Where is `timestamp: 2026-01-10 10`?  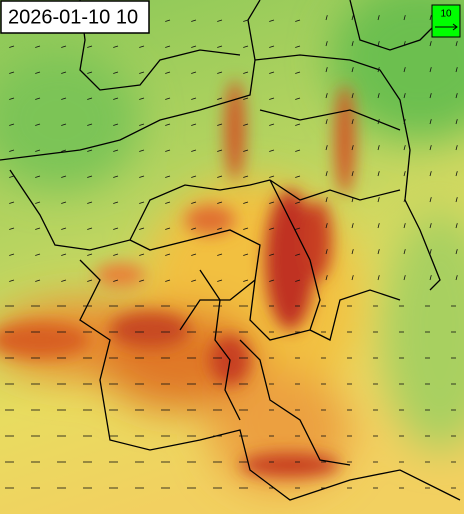
timestamp: 2026-01-10 10 is located at coordinates (73, 17).